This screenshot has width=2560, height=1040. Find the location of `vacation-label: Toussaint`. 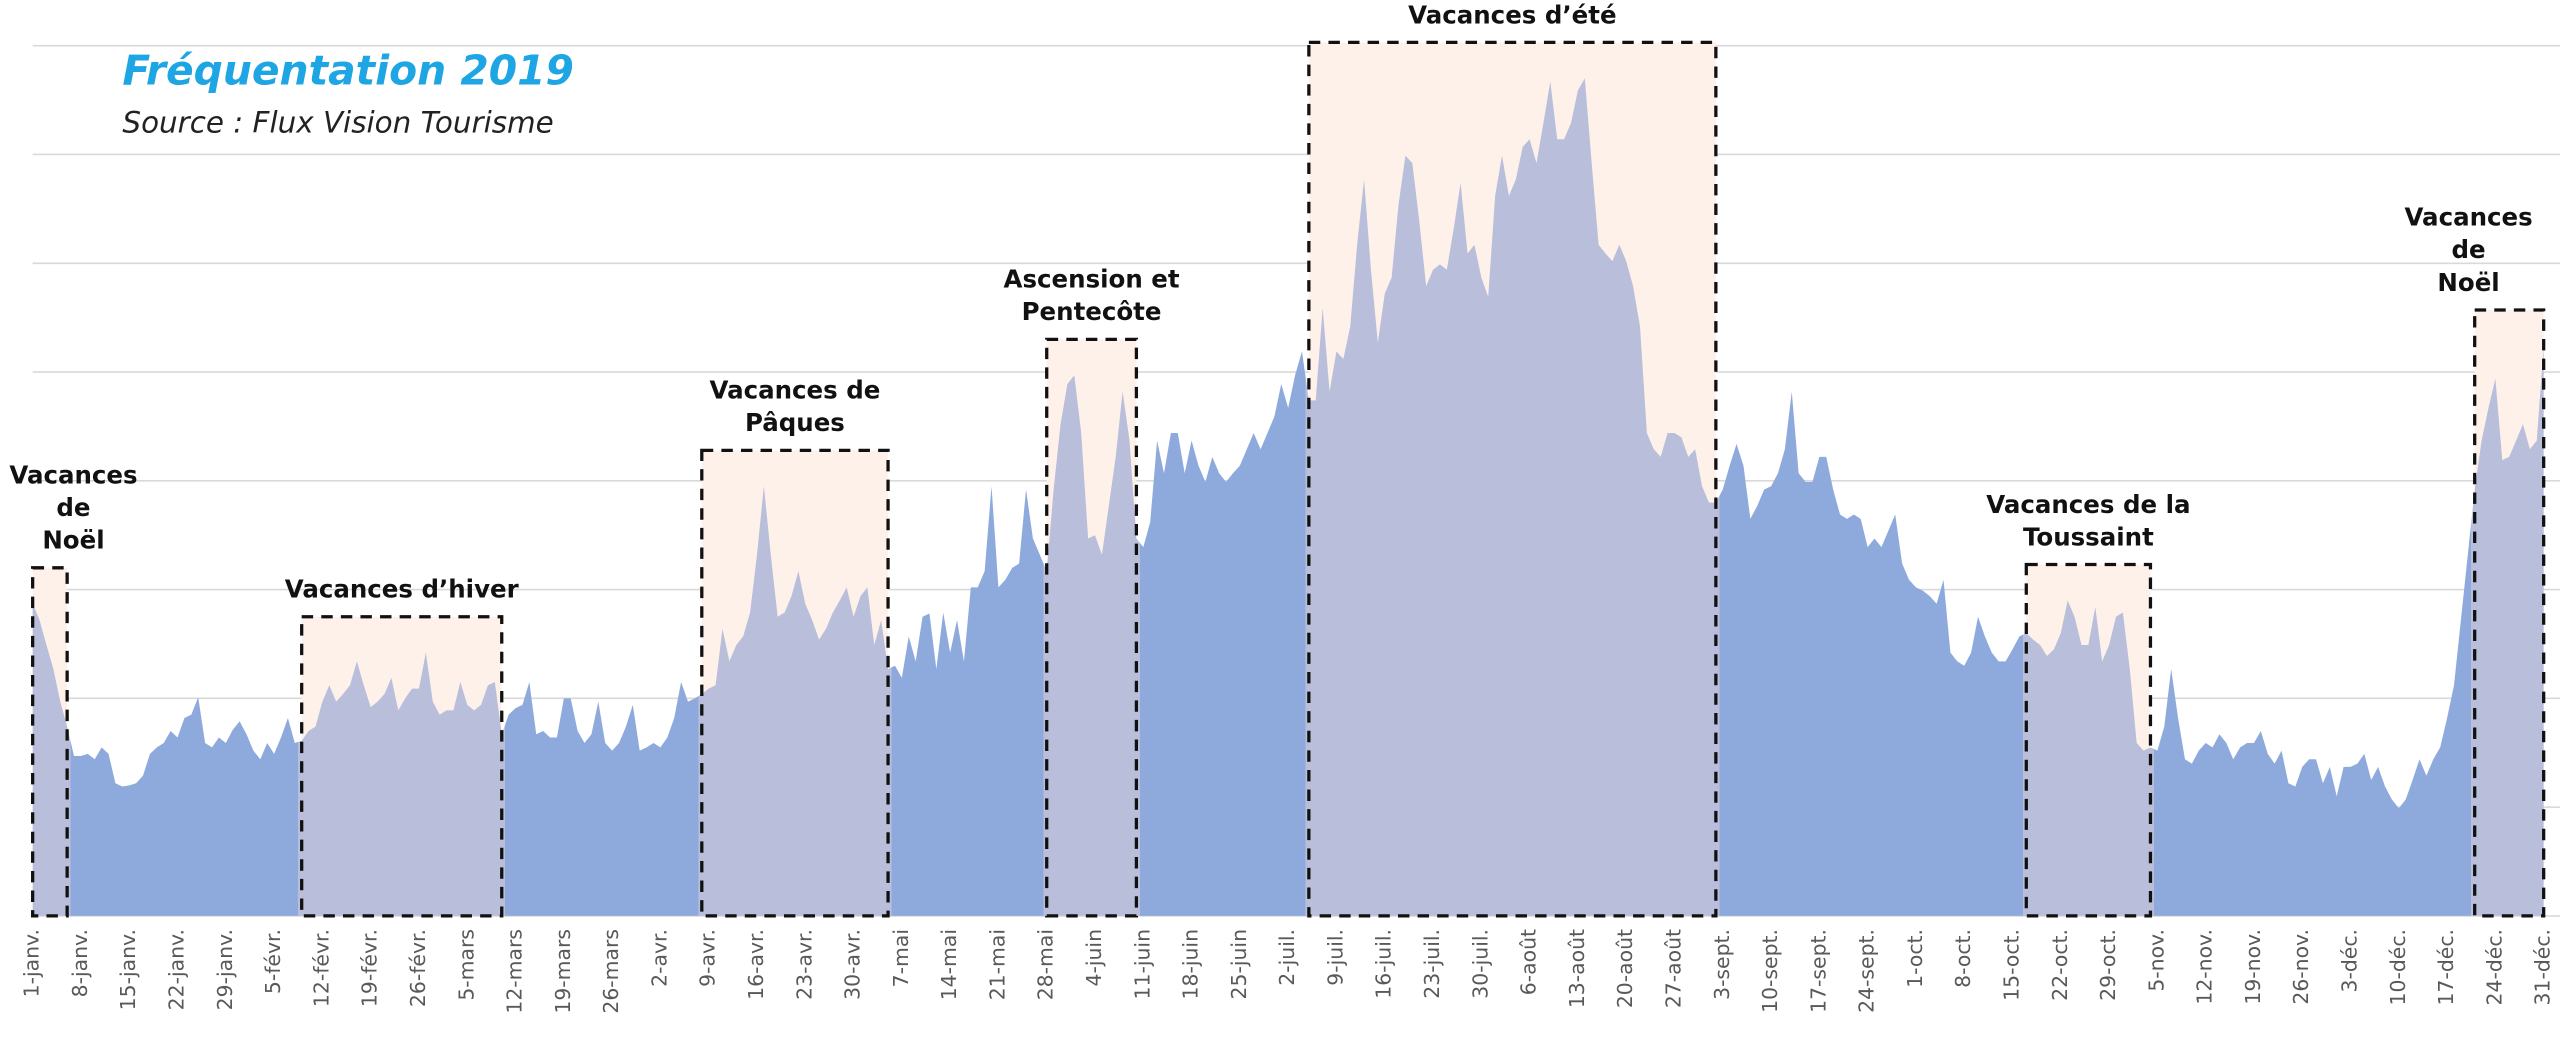

vacation-label: Toussaint is located at coordinates (2088, 536).